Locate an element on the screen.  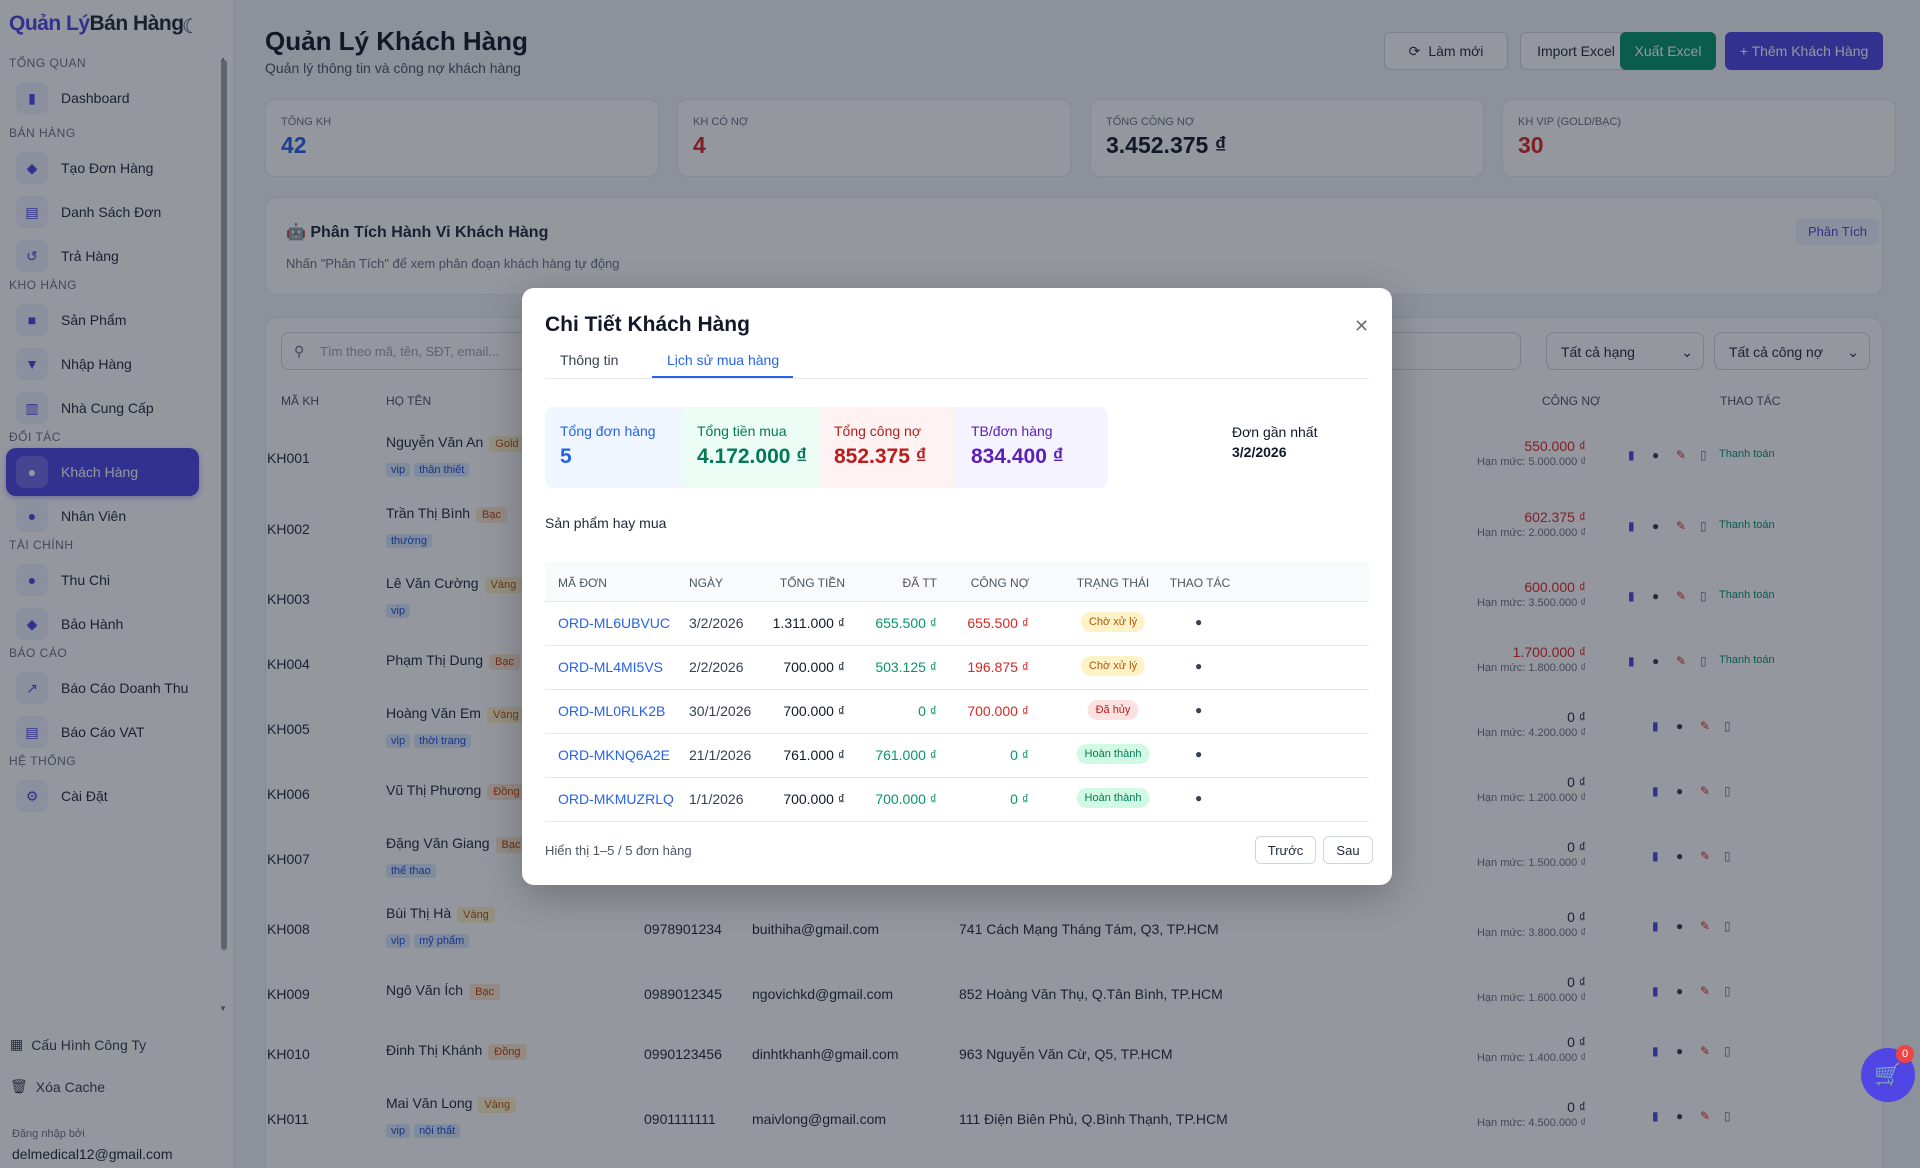
limit-value: 1.800.000 ₫ is located at coordinates (1557, 668).